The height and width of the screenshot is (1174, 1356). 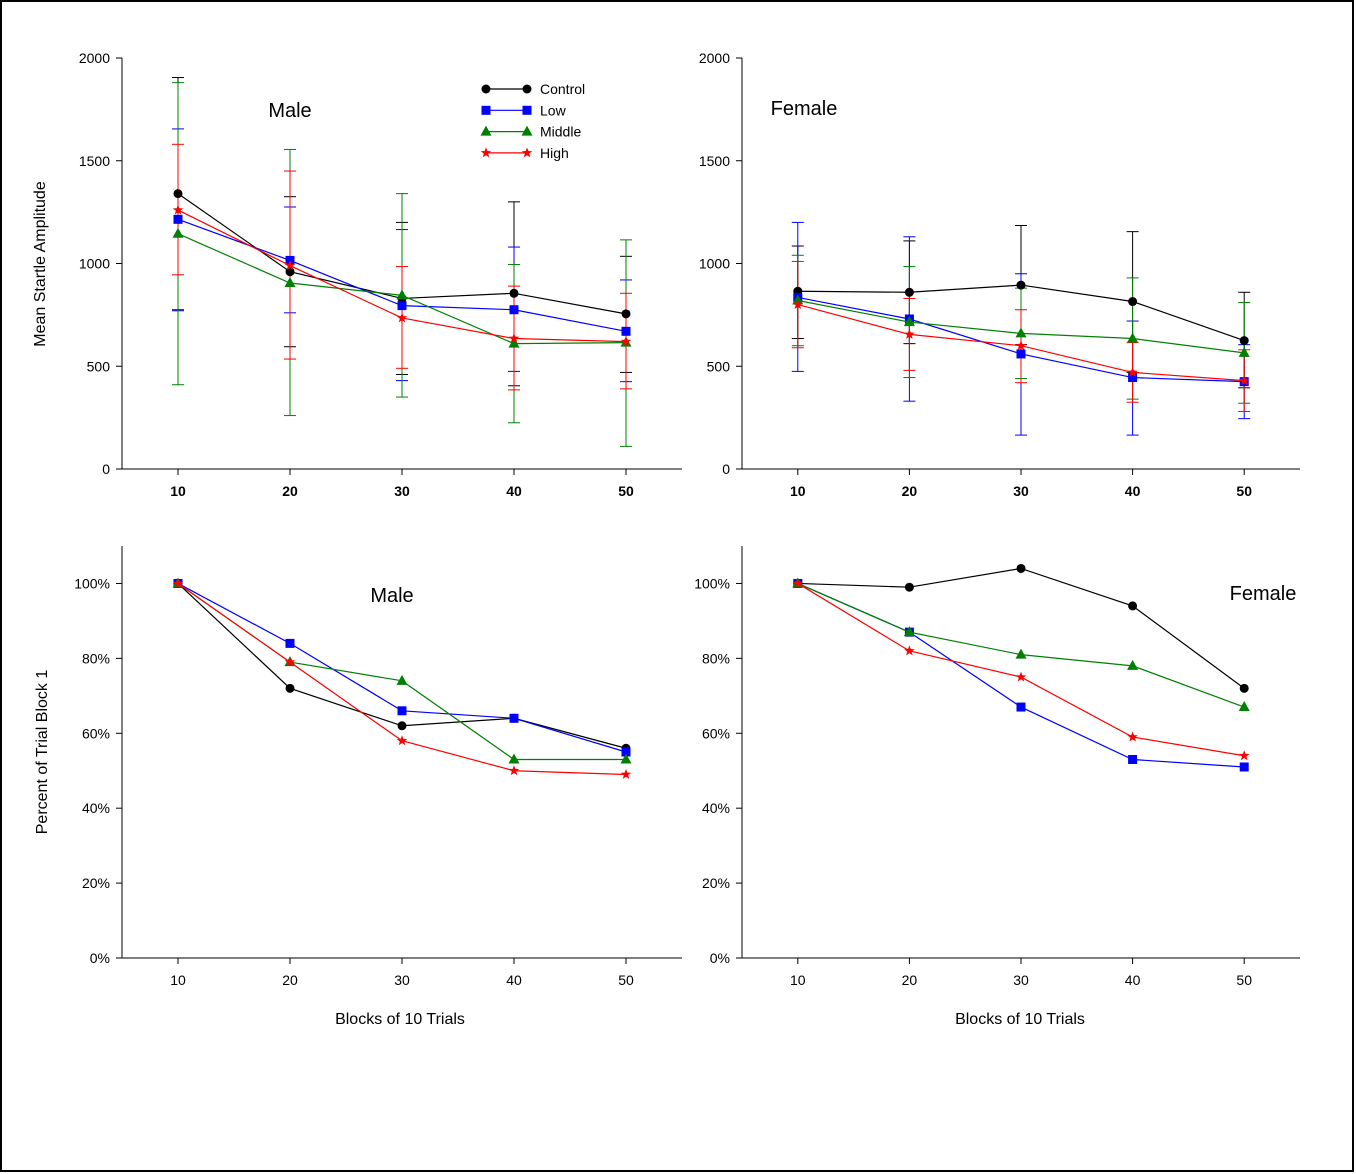 What do you see at coordinates (40, 264) in the screenshot?
I see `y-axis-title: Mean Startle Amplitude` at bounding box center [40, 264].